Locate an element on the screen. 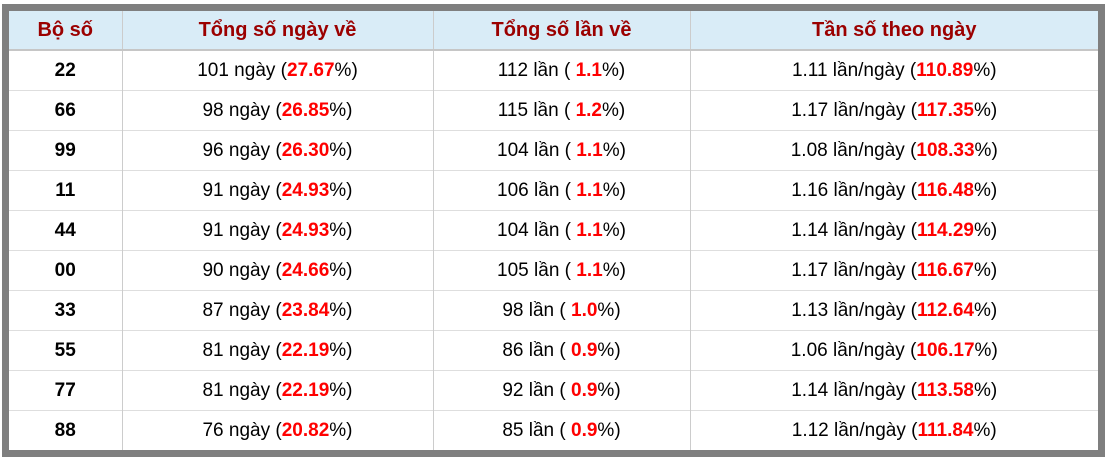 The image size is (1108, 460). frequency-percent-highlight: 117.35 is located at coordinates (945, 110).